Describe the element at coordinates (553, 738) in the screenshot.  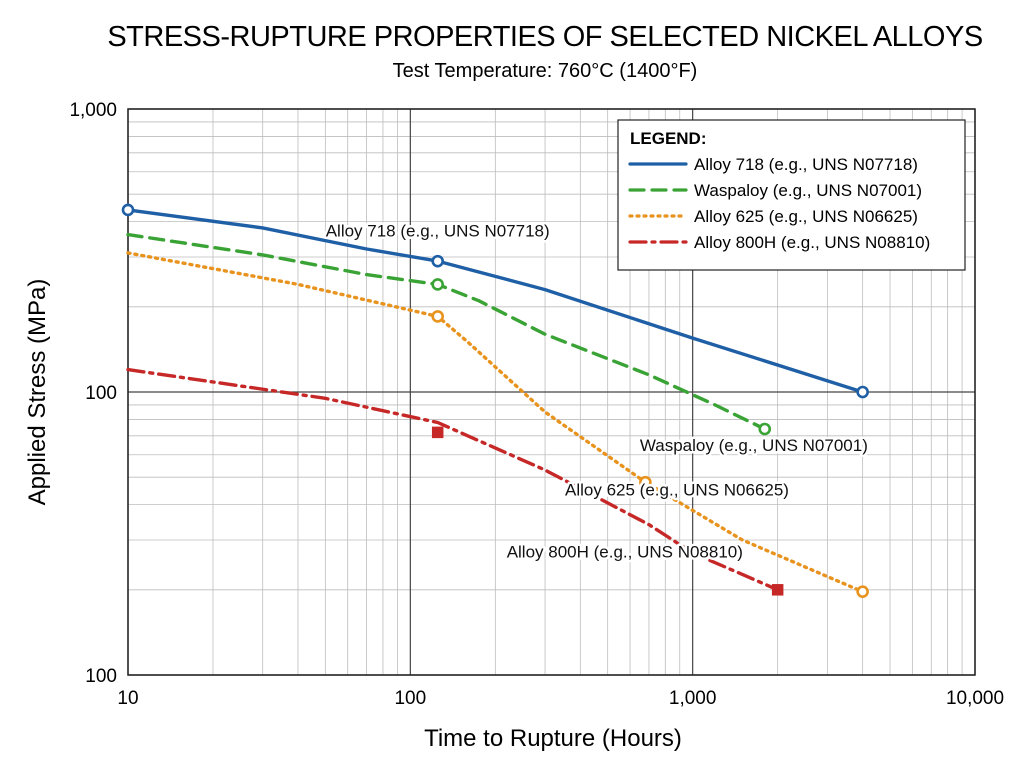
I see `x-axis-label: Time to Rupture (Hours)` at that location.